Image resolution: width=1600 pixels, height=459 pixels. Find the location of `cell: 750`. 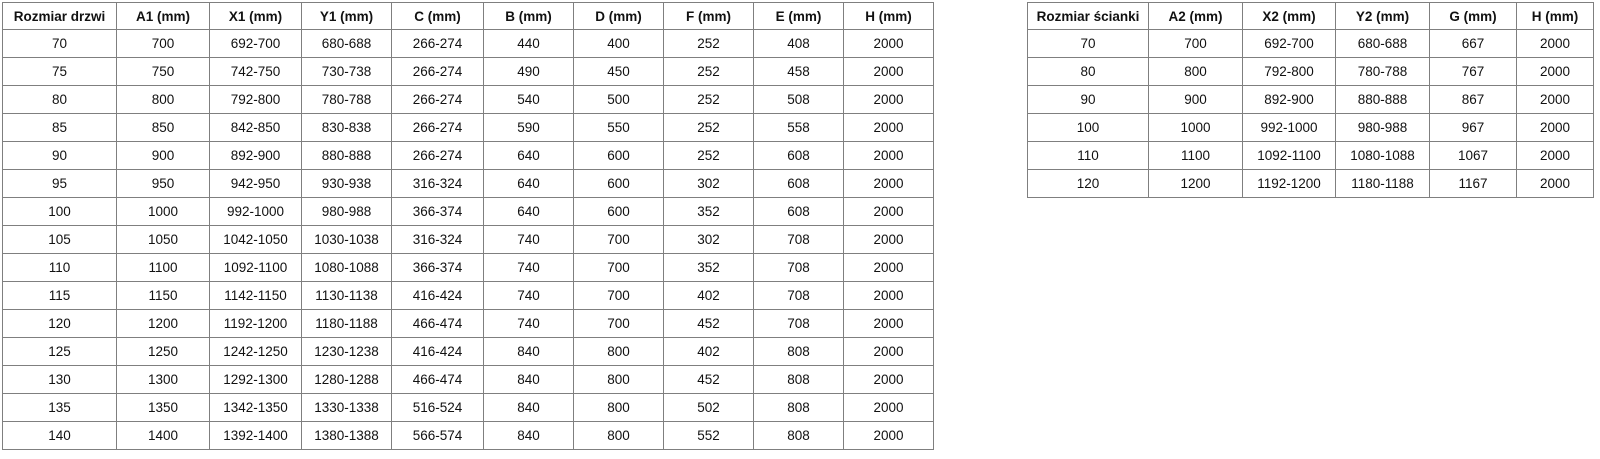

cell: 750 is located at coordinates (163, 71).